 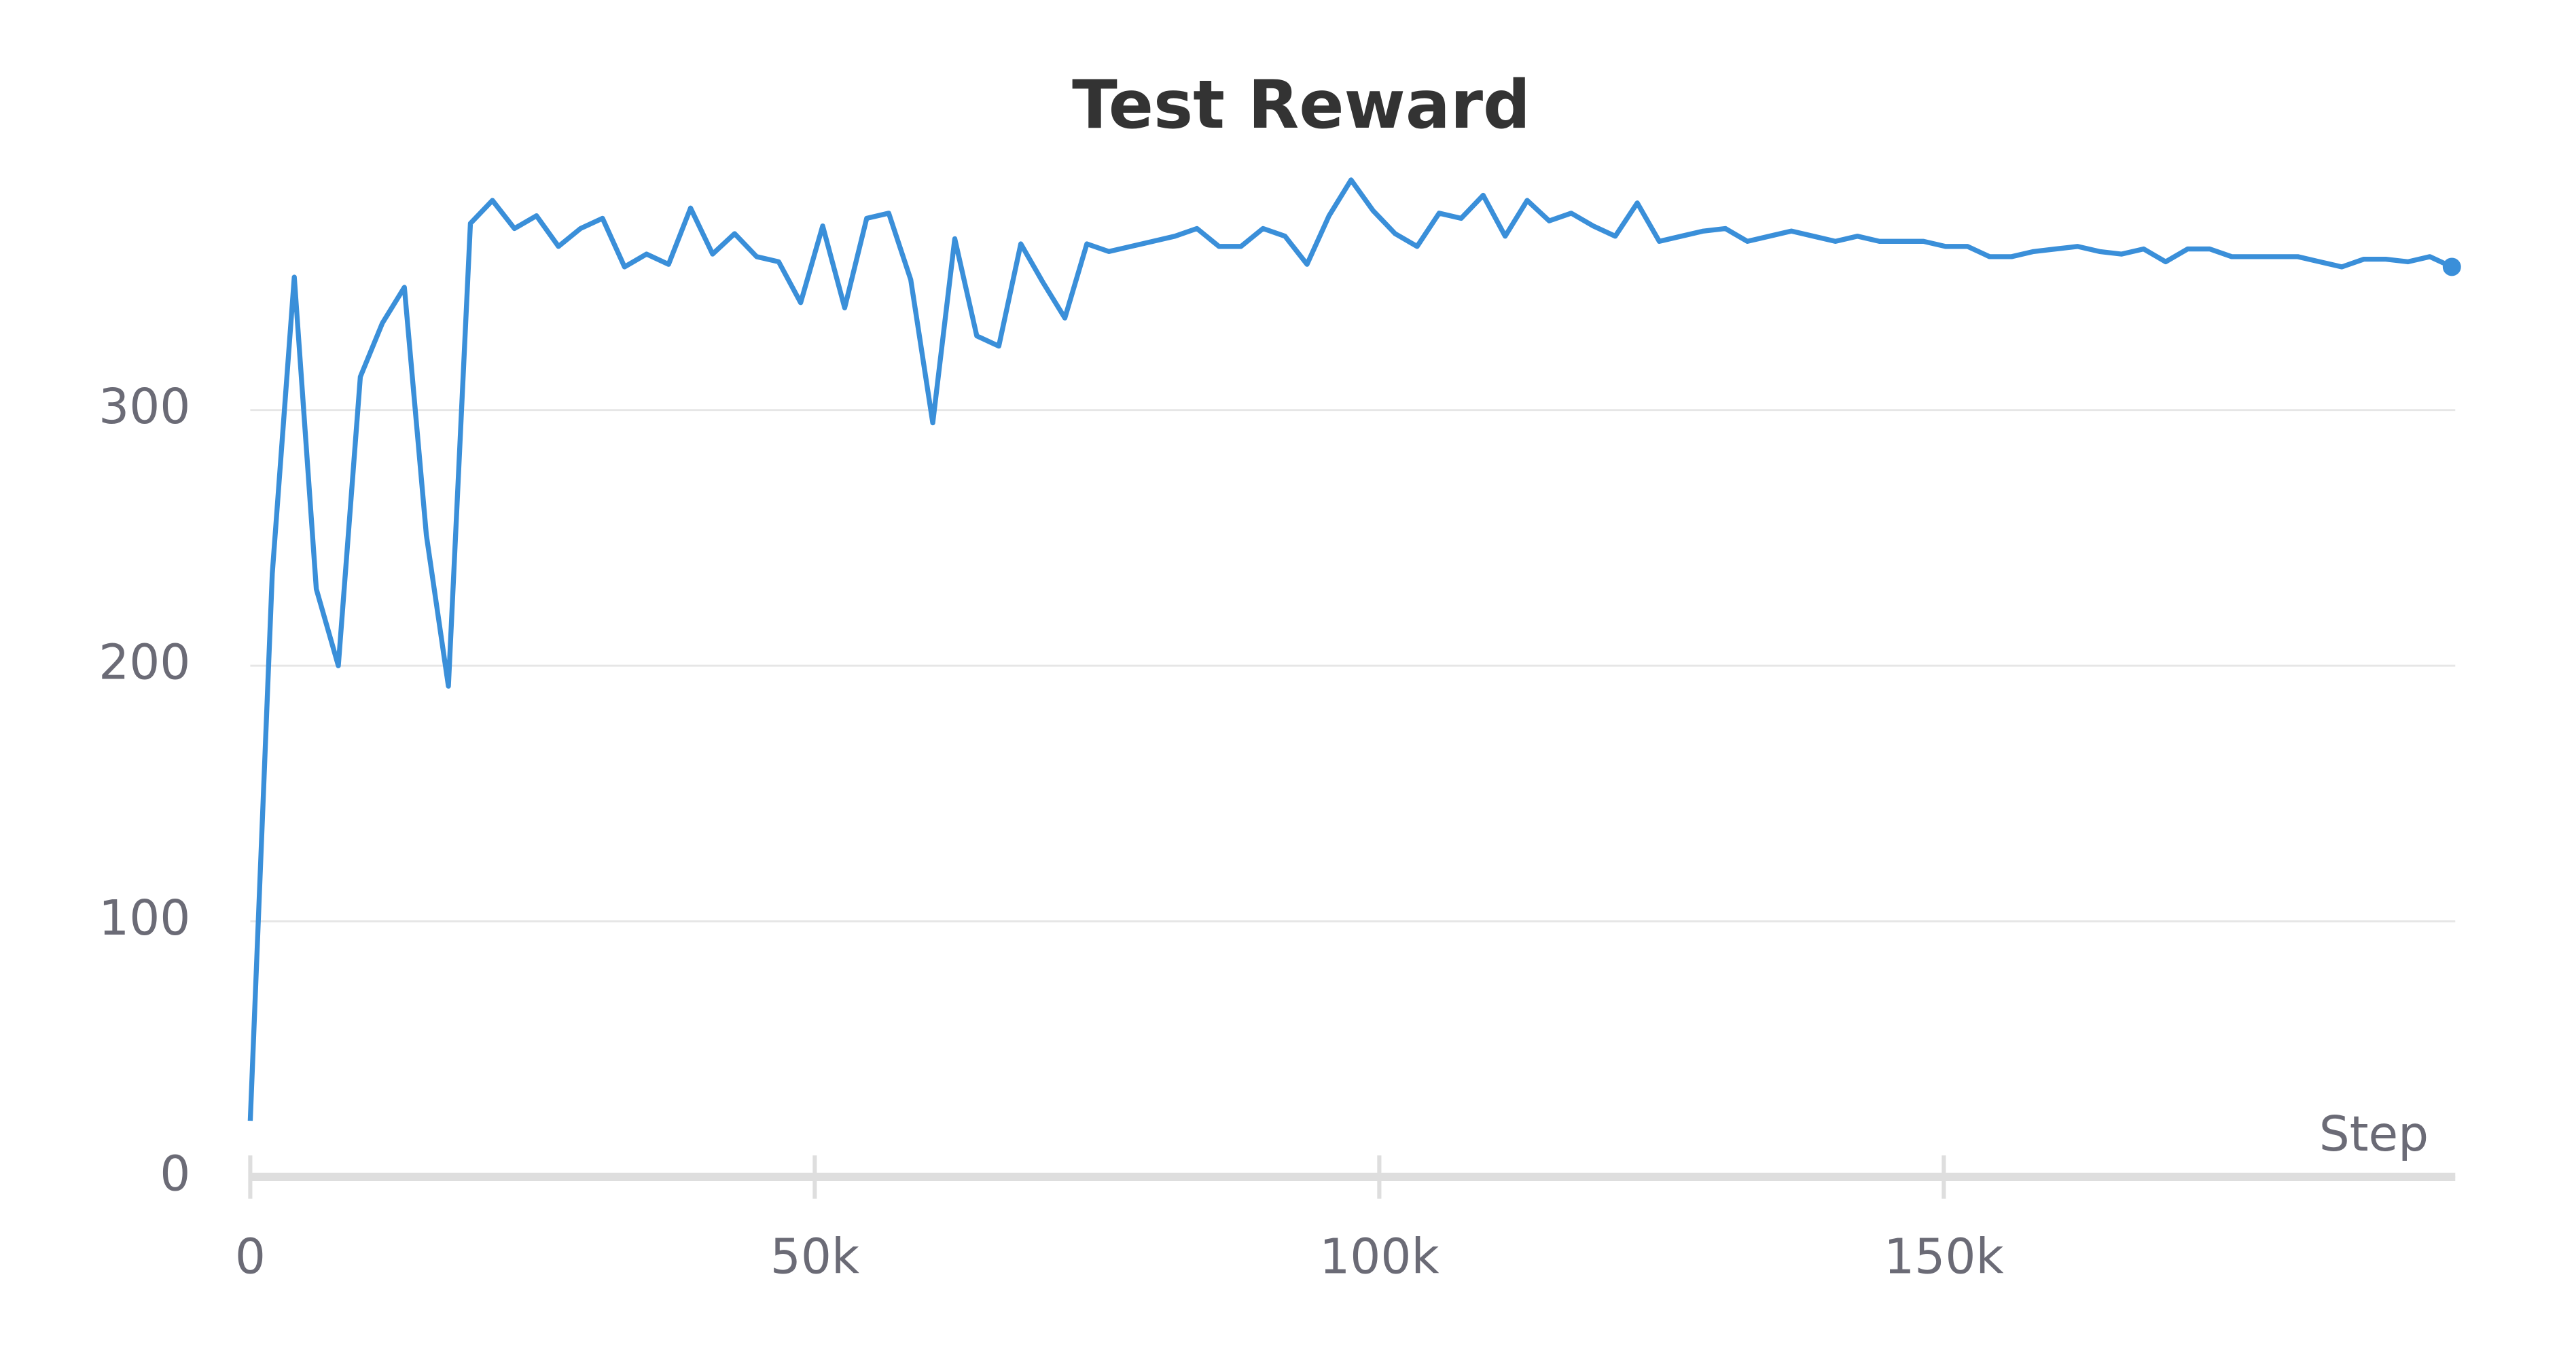 I want to click on chart-title: Test Reward, so click(x=1301, y=105).